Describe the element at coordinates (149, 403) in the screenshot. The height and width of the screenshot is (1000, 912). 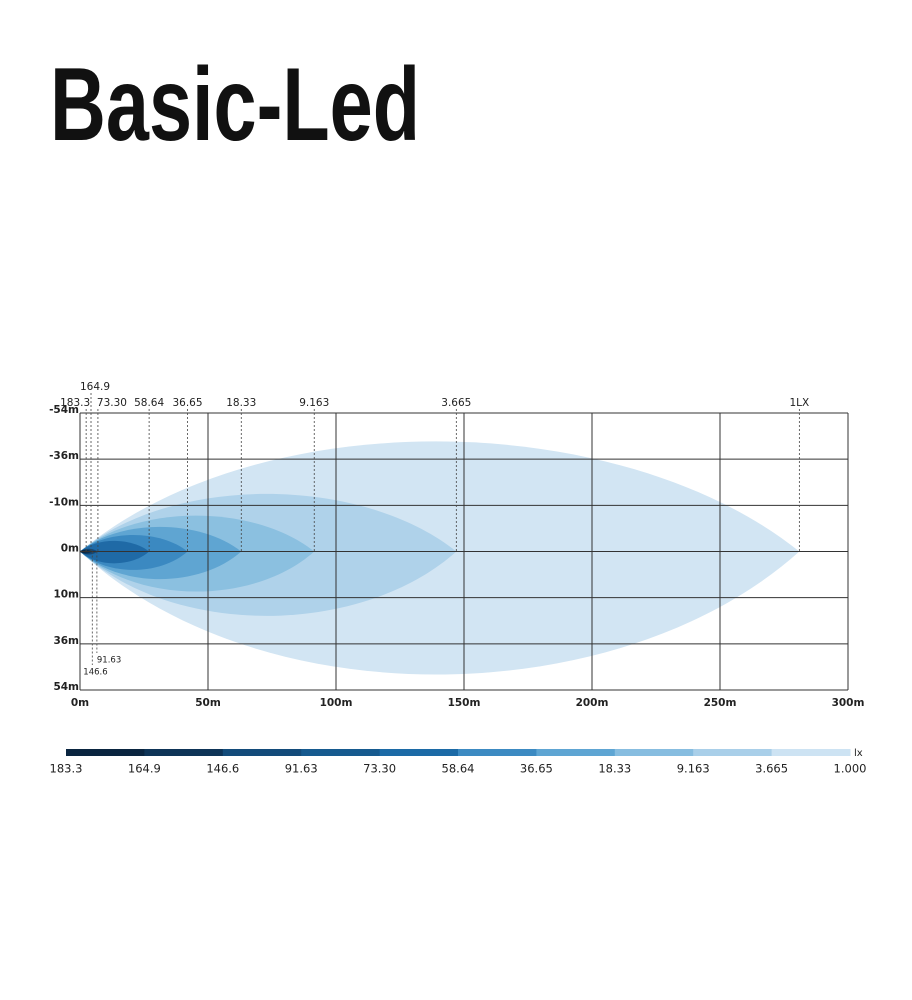
I see `isolux-label: 58.64` at that location.